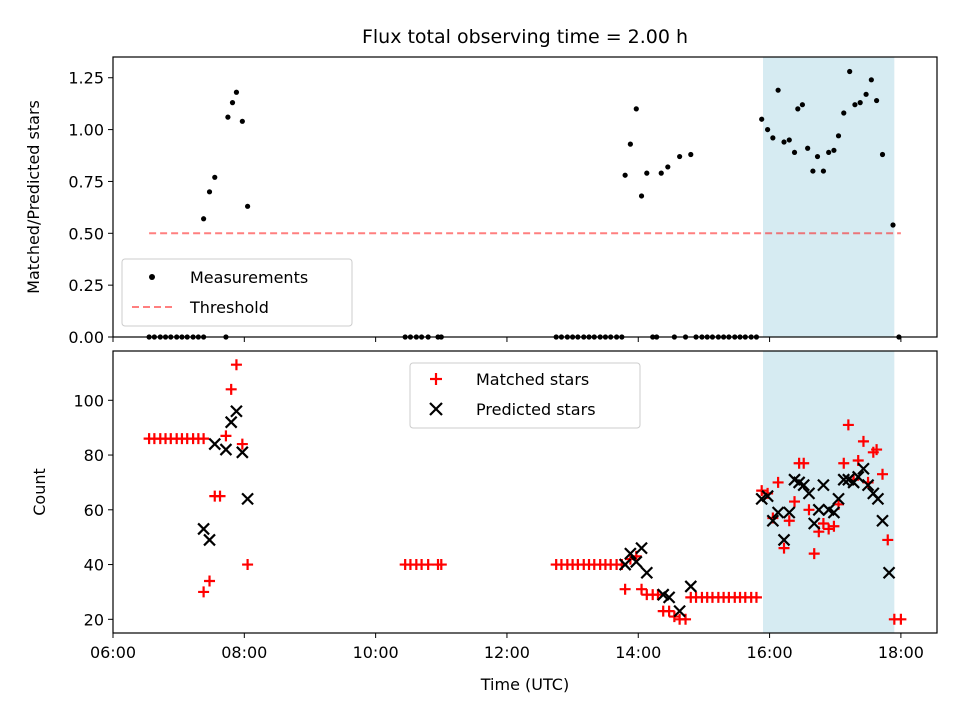  I want to click on y-tick-label: 0.25, so click(86, 285).